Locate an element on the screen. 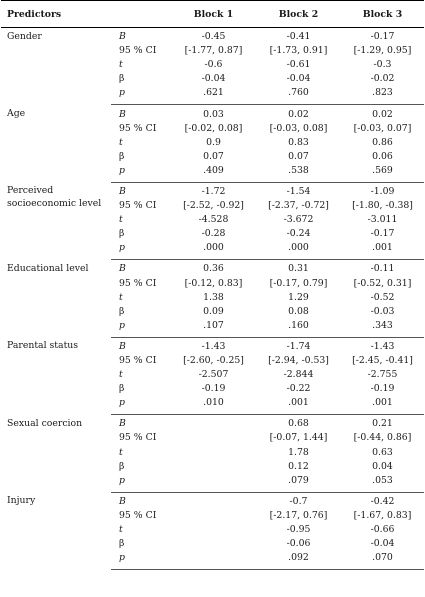 This screenshot has height=597, width=425. table-row: t -0.95 -0.66 is located at coordinates (212, 530).